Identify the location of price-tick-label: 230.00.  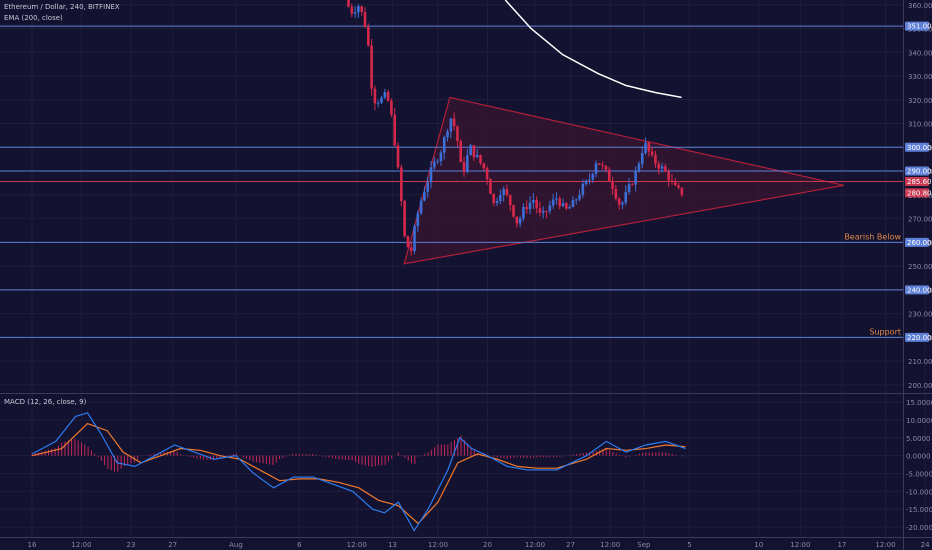
(920, 315).